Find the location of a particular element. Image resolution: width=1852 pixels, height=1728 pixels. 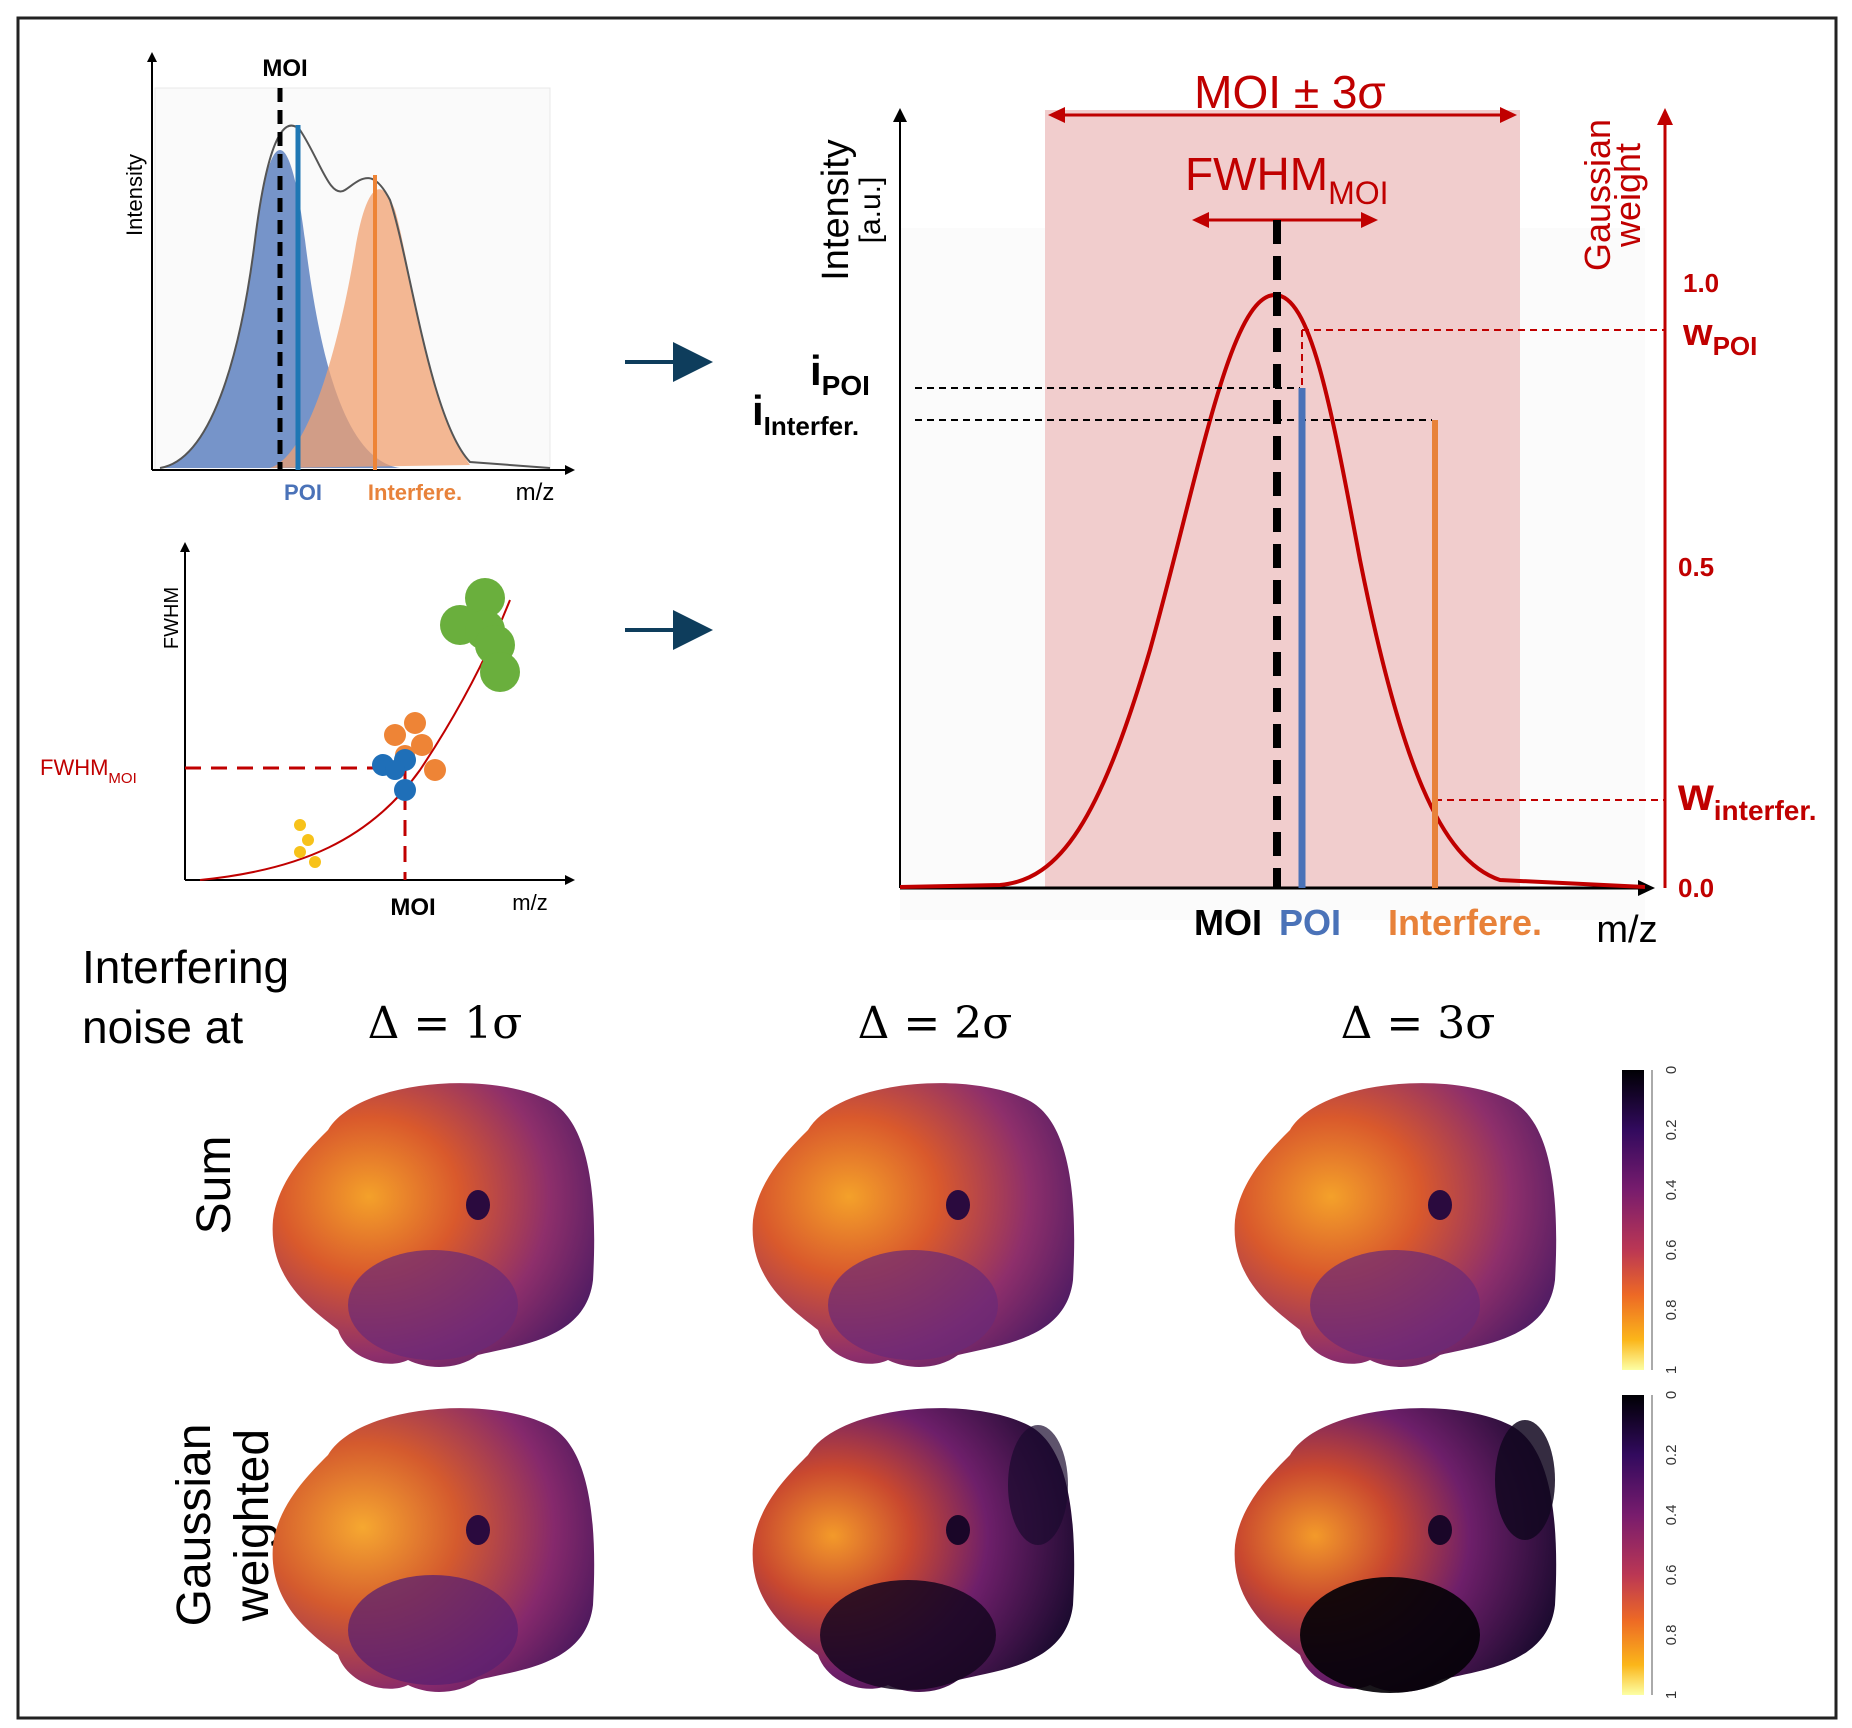

moi-3sigma-band is located at coordinates (1282, 498).